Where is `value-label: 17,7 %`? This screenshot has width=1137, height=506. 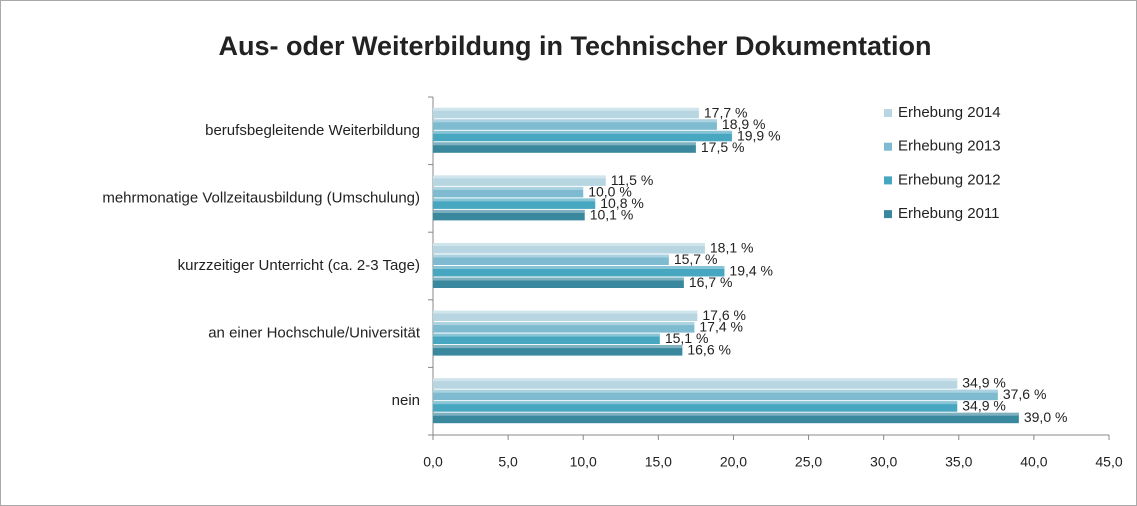 value-label: 17,7 % is located at coordinates (726, 112).